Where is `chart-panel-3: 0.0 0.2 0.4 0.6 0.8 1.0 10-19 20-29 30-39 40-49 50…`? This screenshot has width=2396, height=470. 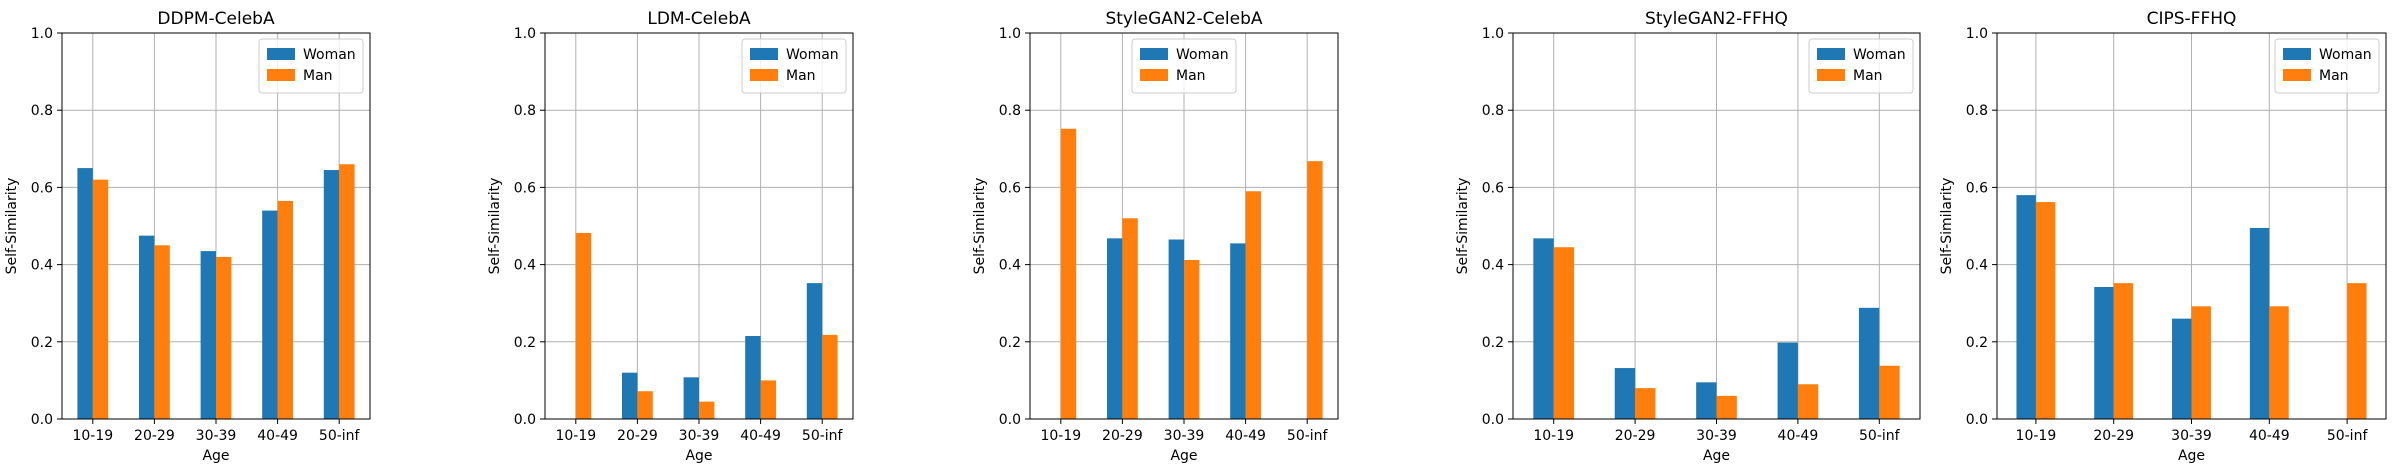
chart-panel-3: 0.0 0.2 0.4 0.6 0.8 1.0 10-19 20-29 30-39 40-49 50… is located at coordinates (1155, 236).